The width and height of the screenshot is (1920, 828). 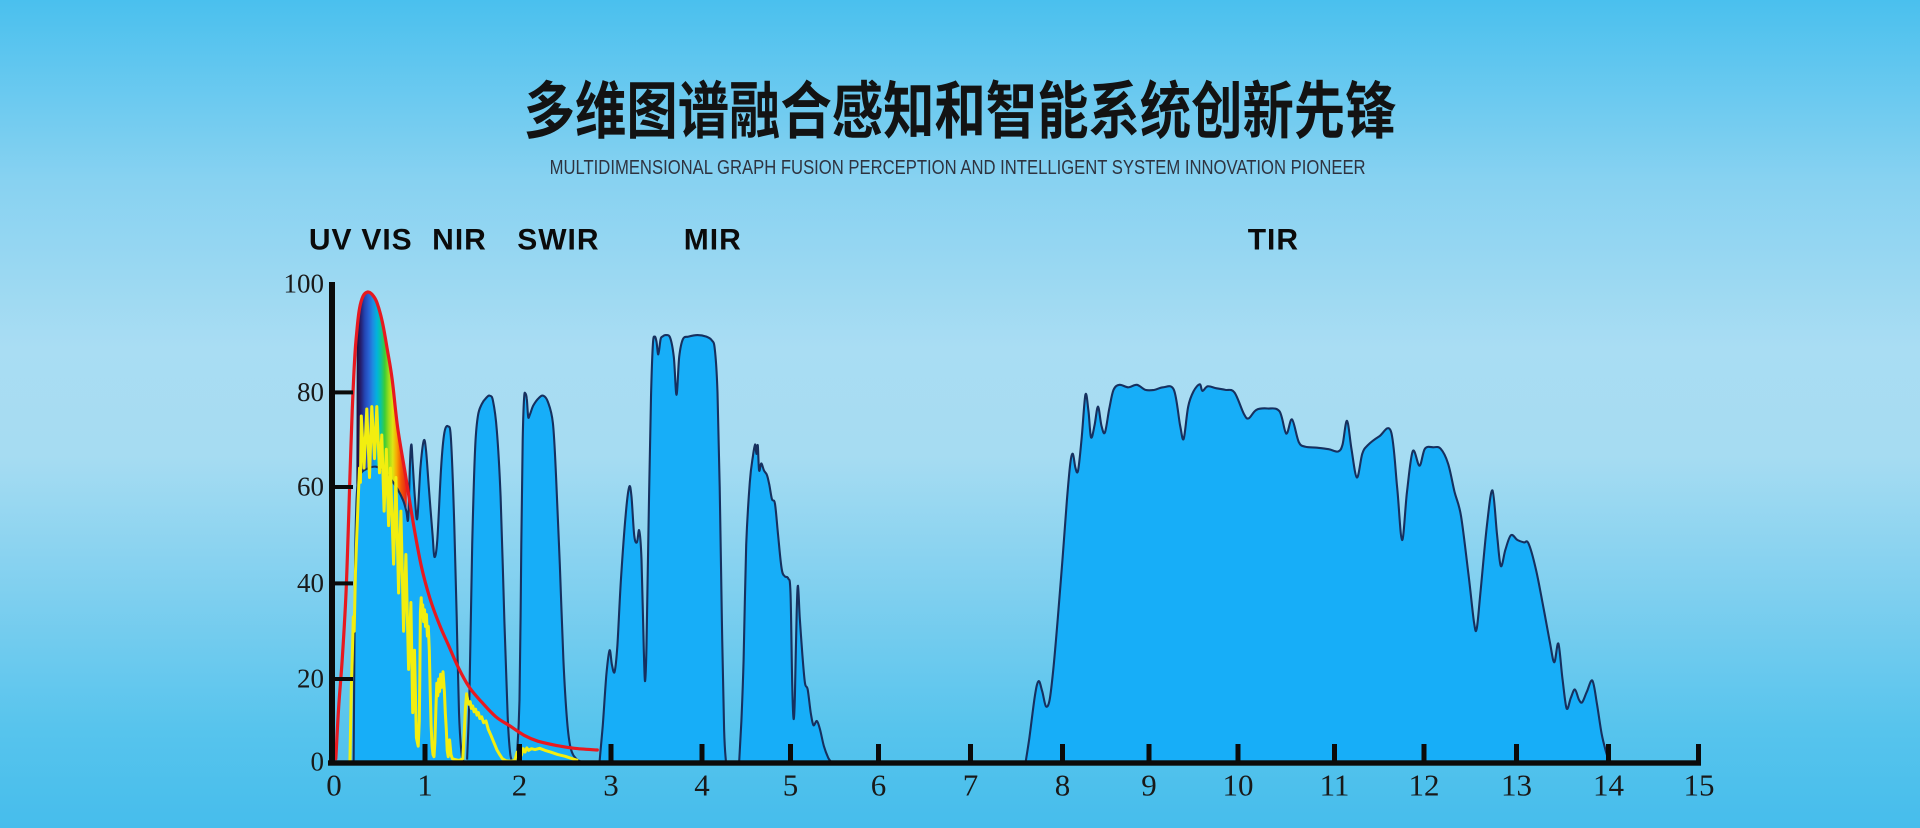 What do you see at coordinates (425, 785) in the screenshot?
I see `svg-text: 1` at bounding box center [425, 785].